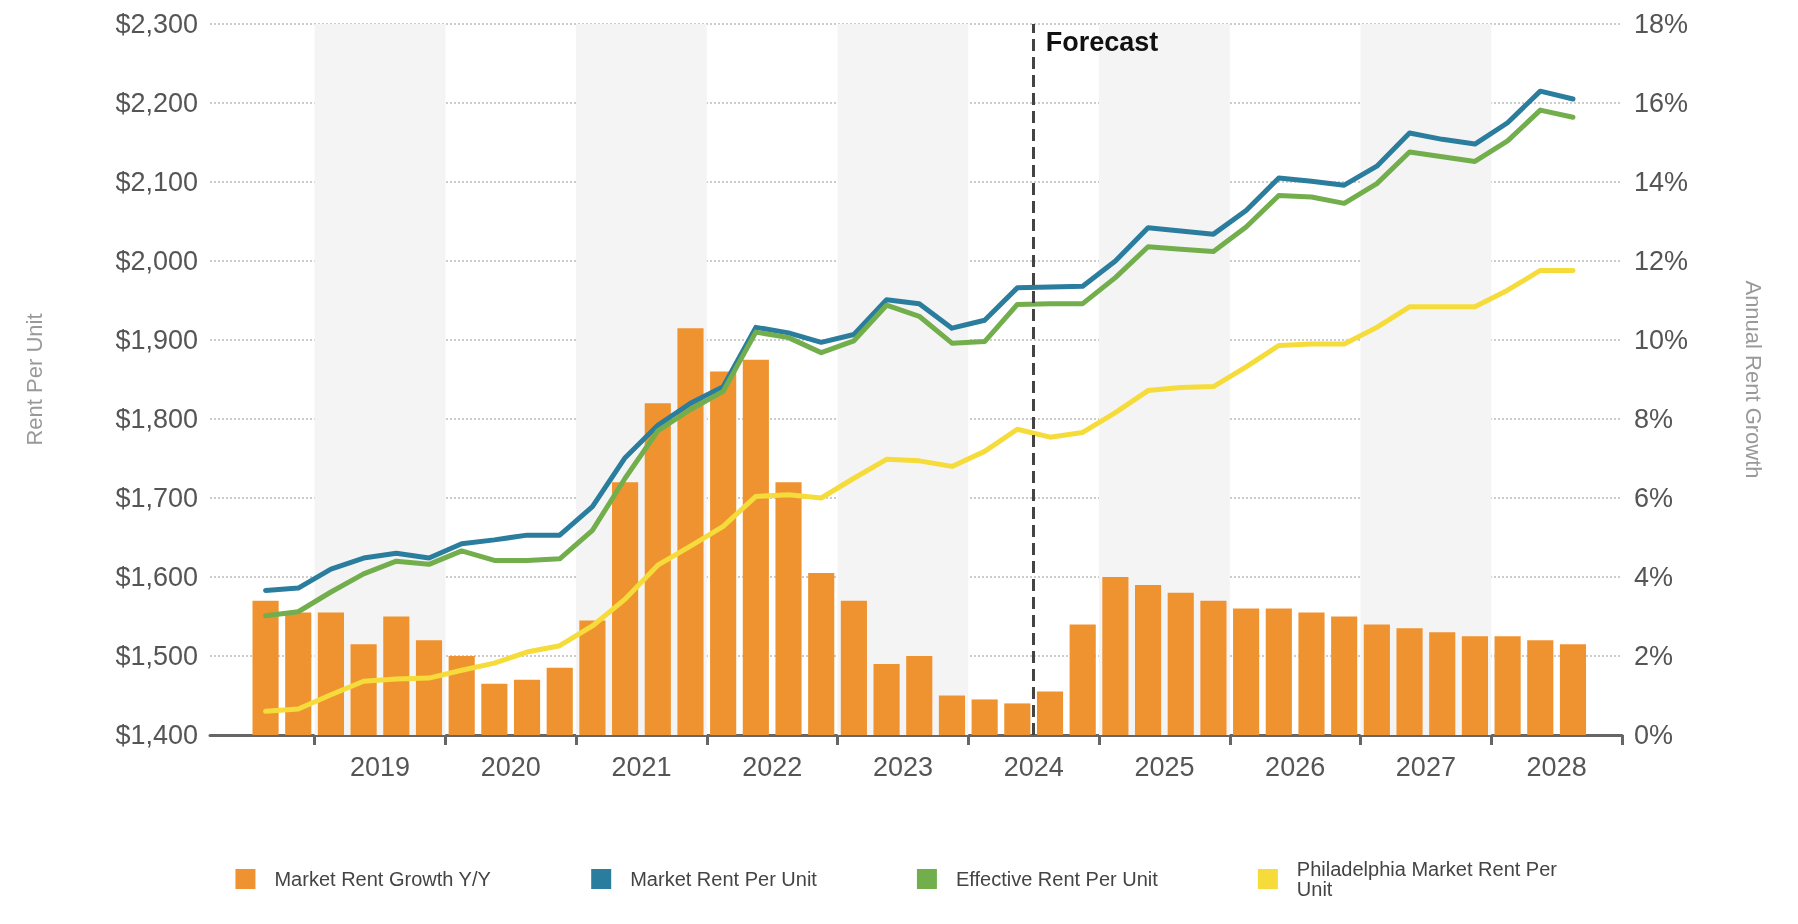  What do you see at coordinates (156, 498) in the screenshot?
I see `y-tick-label: $1,700` at bounding box center [156, 498].